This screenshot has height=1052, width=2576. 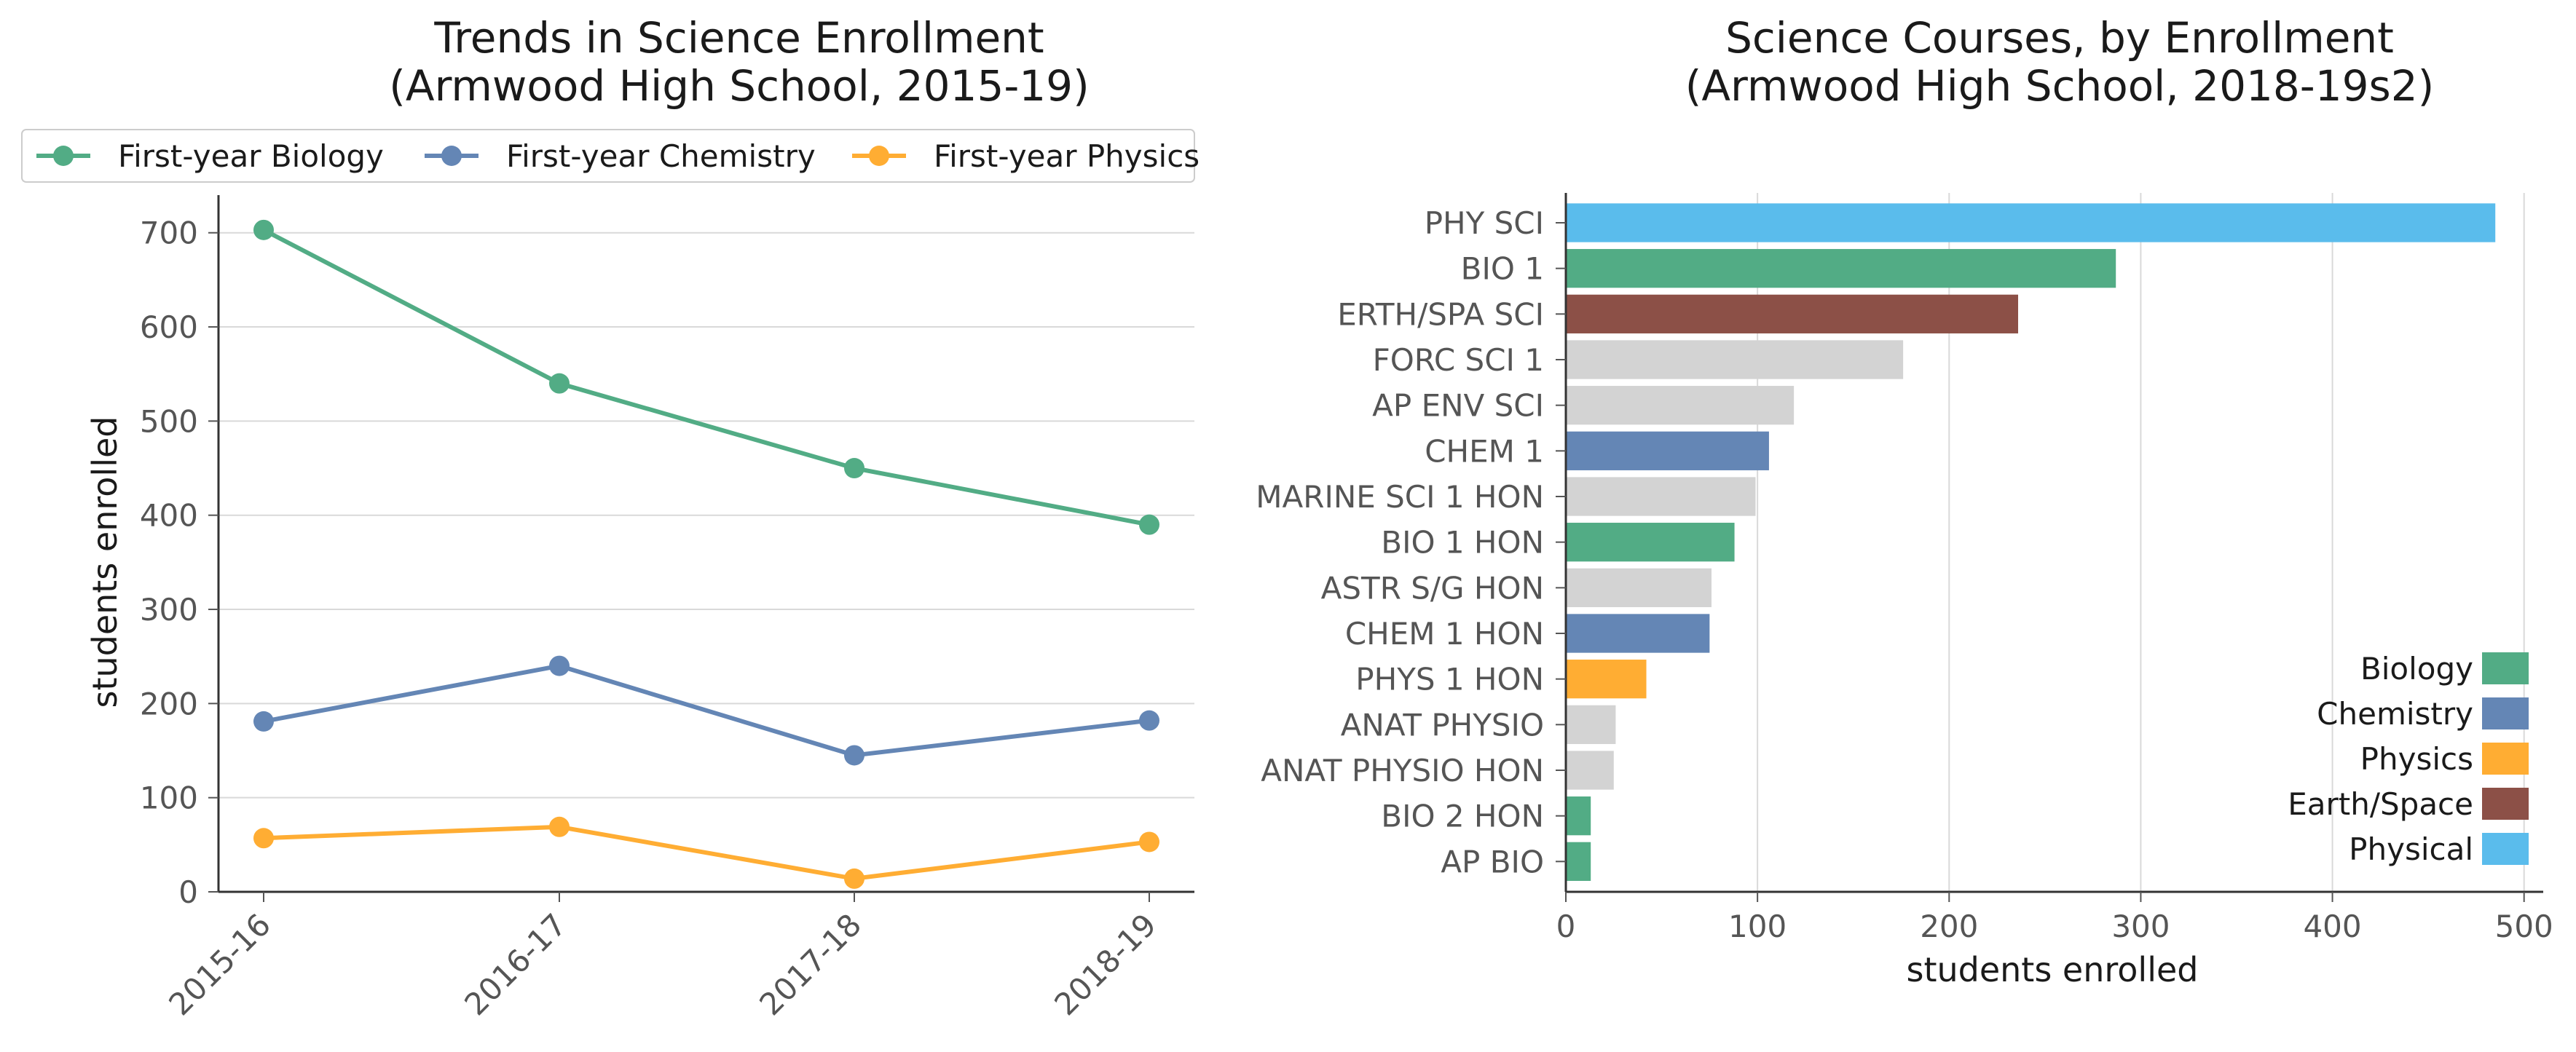 I want to click on x-tick-label: 200, so click(x=1949, y=926).